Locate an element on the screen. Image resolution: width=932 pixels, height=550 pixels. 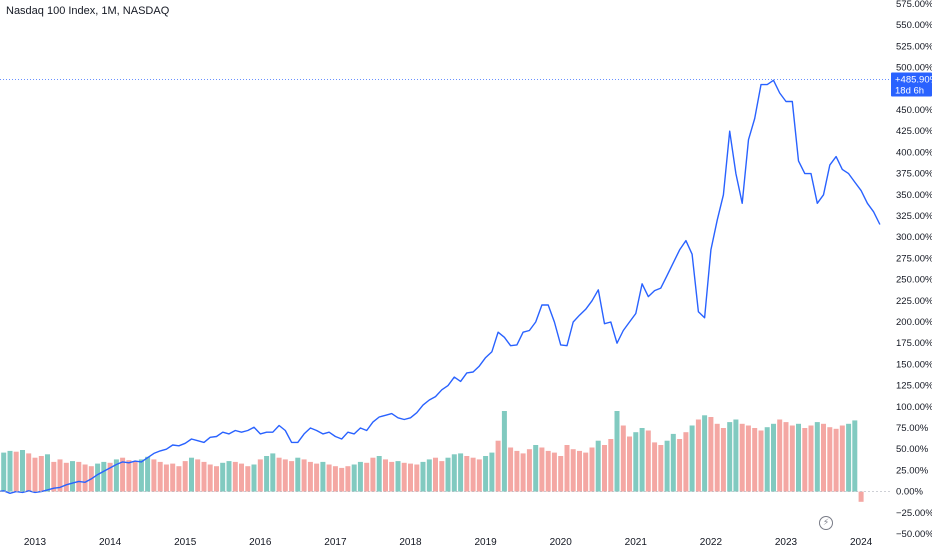
y-tick-label: 575.00% is located at coordinates (914, 5).